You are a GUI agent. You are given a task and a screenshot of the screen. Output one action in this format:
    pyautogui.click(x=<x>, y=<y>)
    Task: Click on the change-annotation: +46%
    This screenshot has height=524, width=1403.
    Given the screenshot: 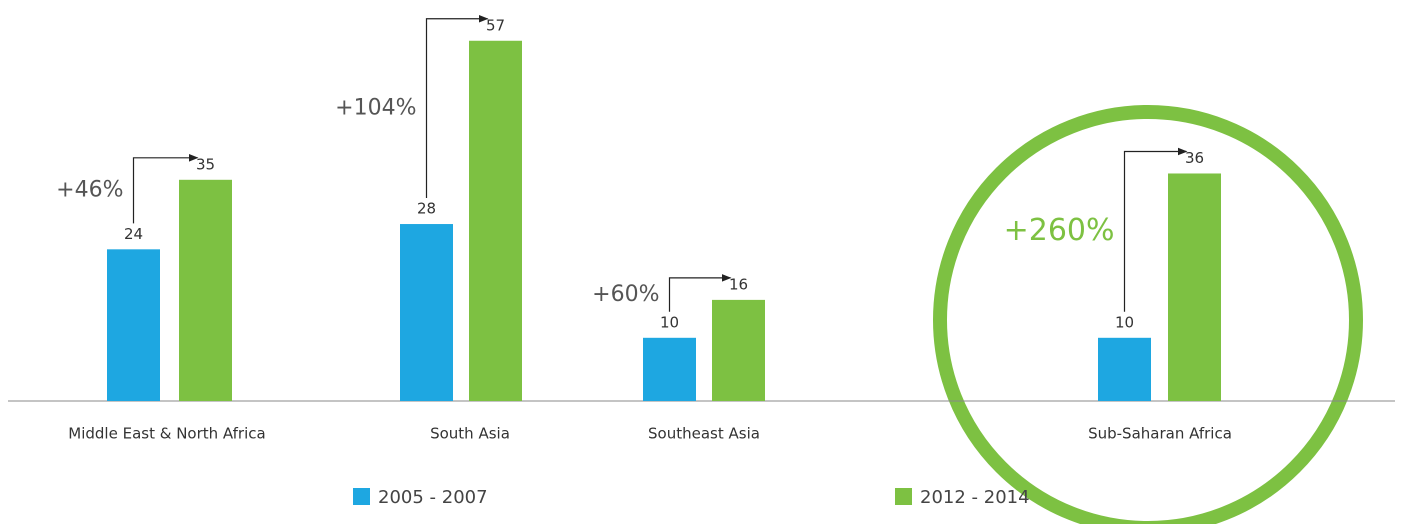 What is the action you would take?
    pyautogui.click(x=89, y=190)
    